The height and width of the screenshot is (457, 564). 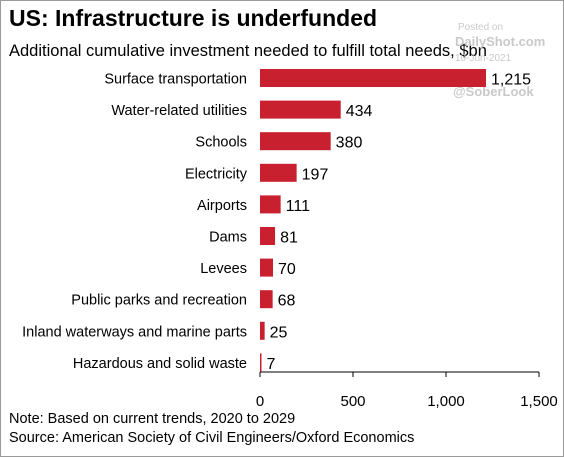 What do you see at coordinates (279, 332) in the screenshot?
I see `value-label: 25` at bounding box center [279, 332].